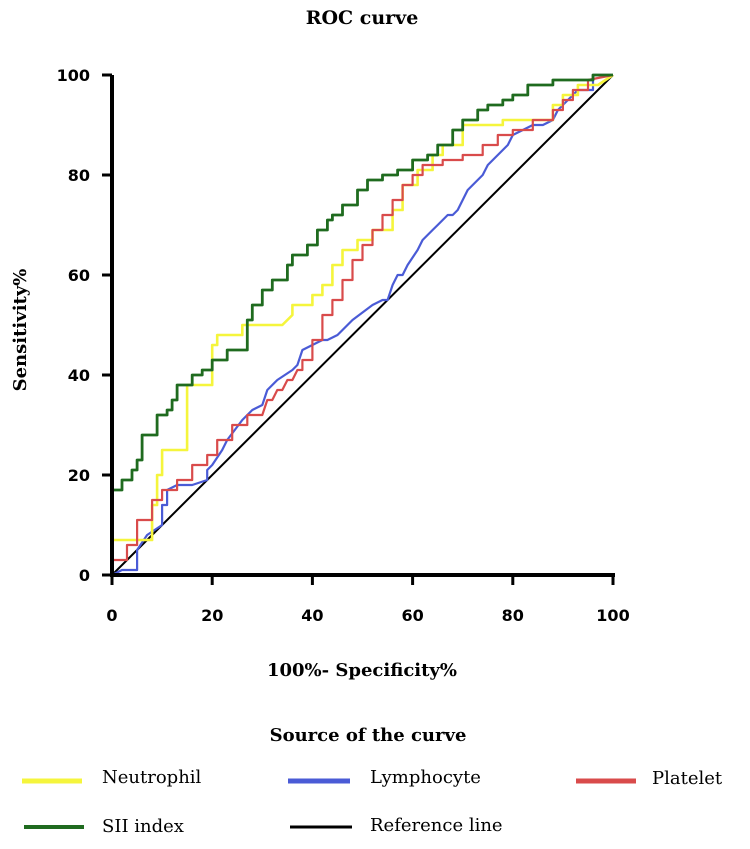 The width and height of the screenshot is (750, 849). Describe the element at coordinates (79, 275) in the screenshot. I see `y-tick-label: 60` at that location.